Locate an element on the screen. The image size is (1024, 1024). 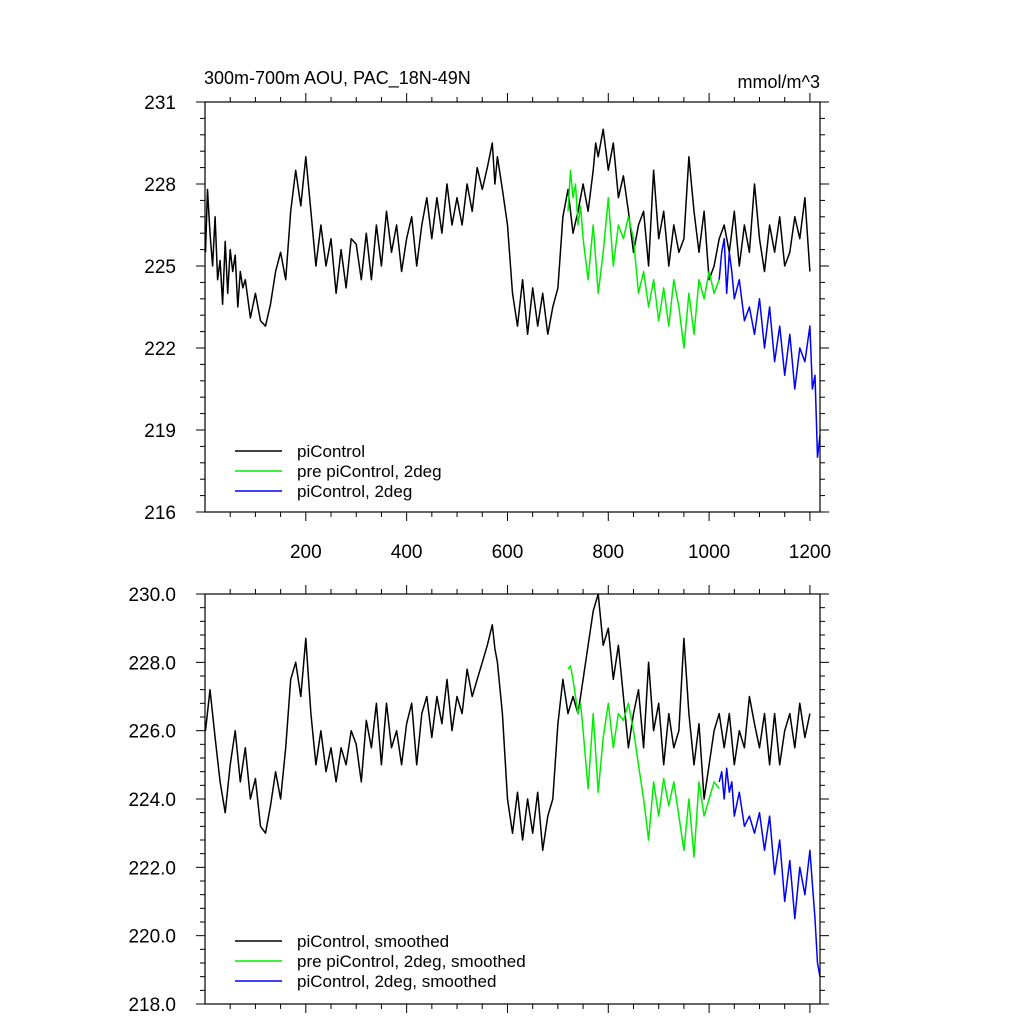
legend-label: pre piControl, 2deg, smoothed is located at coordinates (411, 961).